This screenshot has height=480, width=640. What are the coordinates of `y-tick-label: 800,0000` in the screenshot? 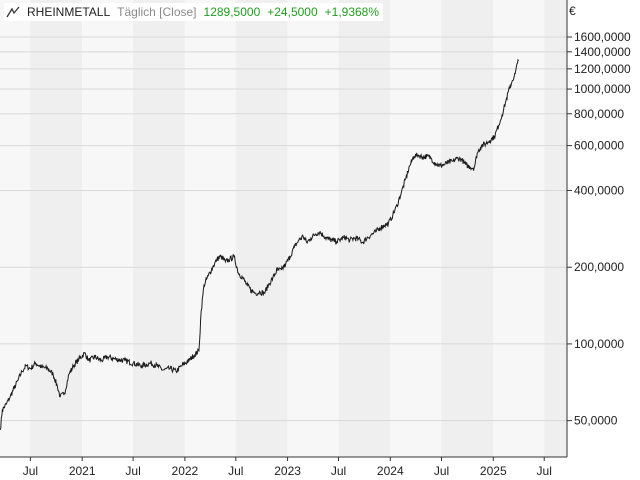 It's located at (599, 114).